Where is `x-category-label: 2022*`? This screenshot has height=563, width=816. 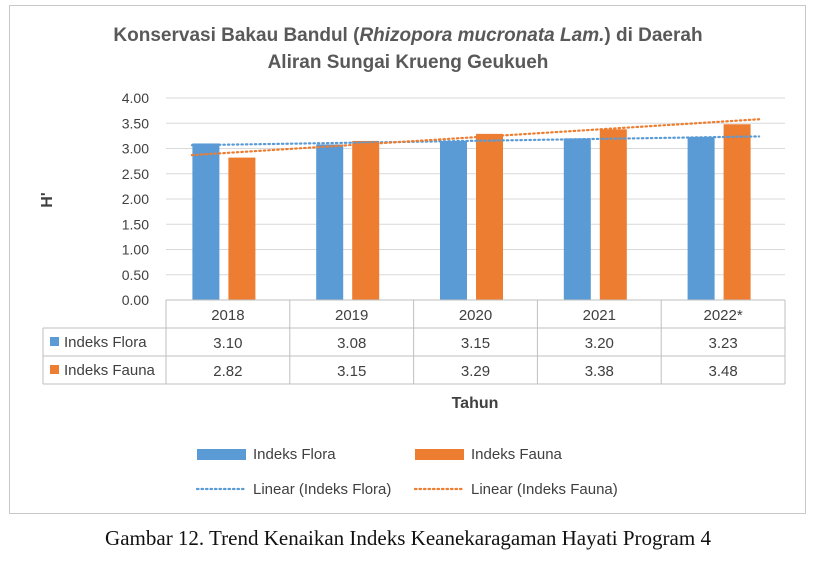
x-category-label: 2022* is located at coordinates (722, 315).